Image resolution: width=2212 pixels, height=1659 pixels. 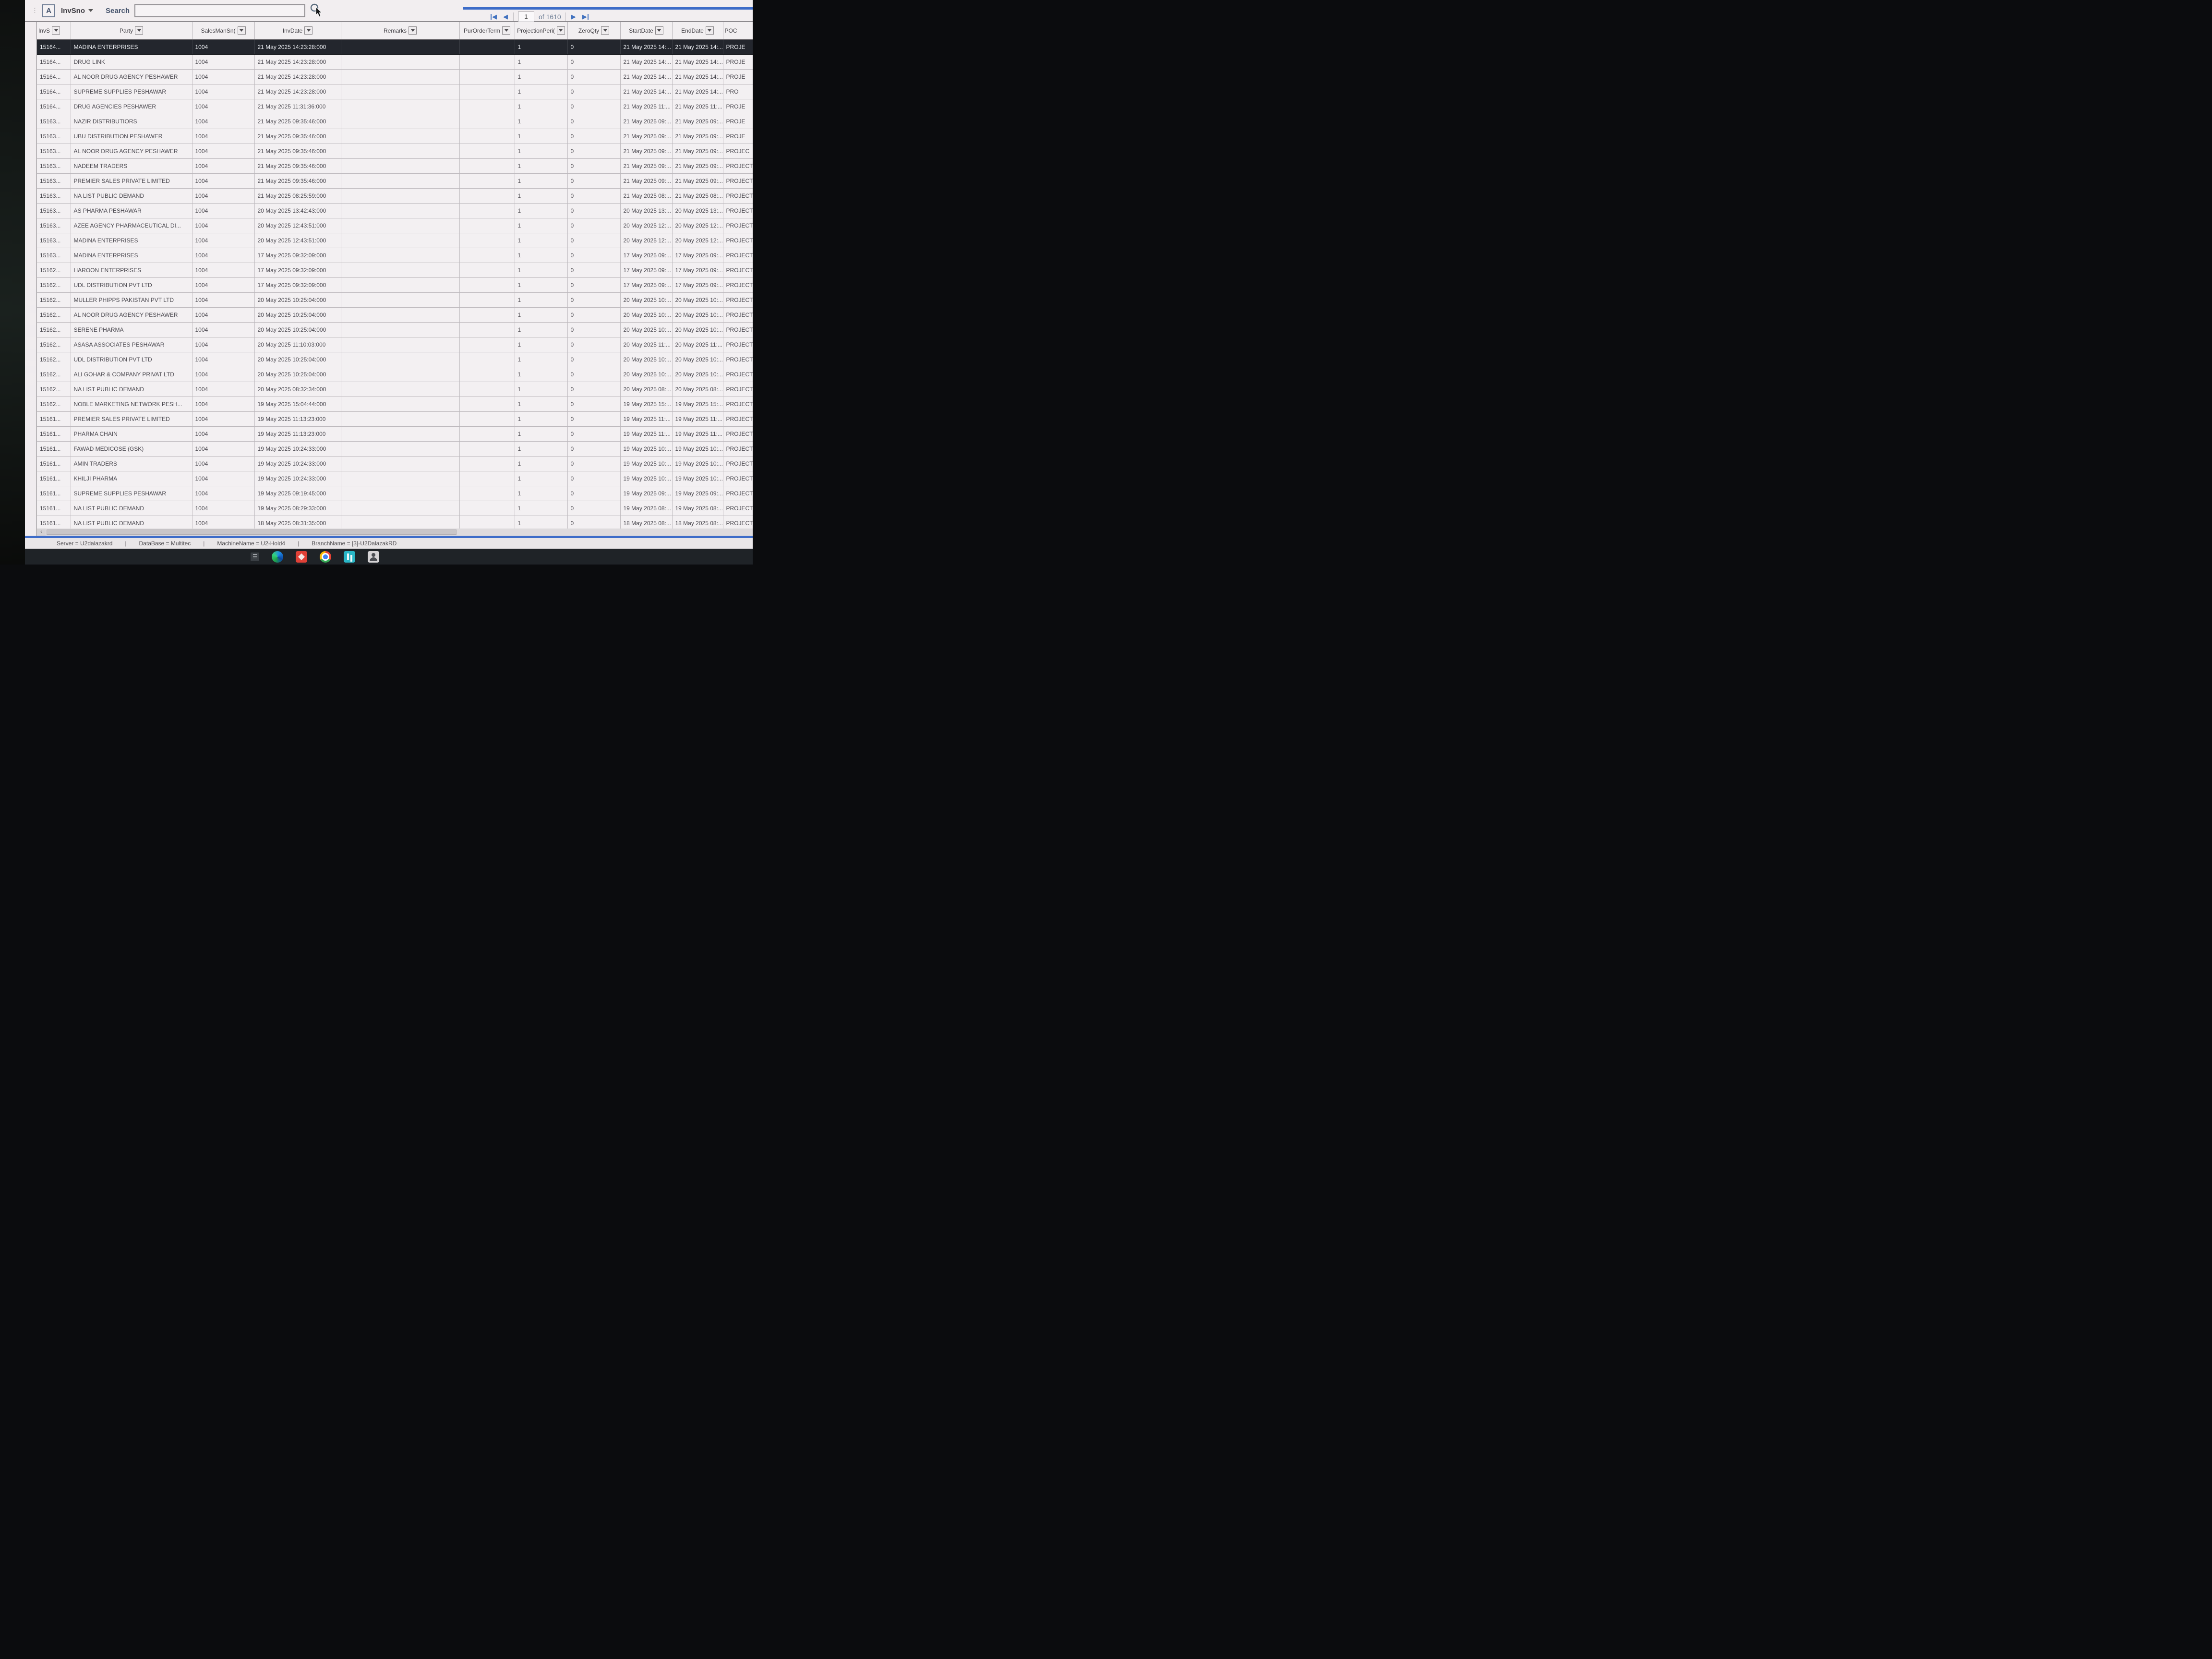 I want to click on scrollbar-track, so click(x=399, y=532).